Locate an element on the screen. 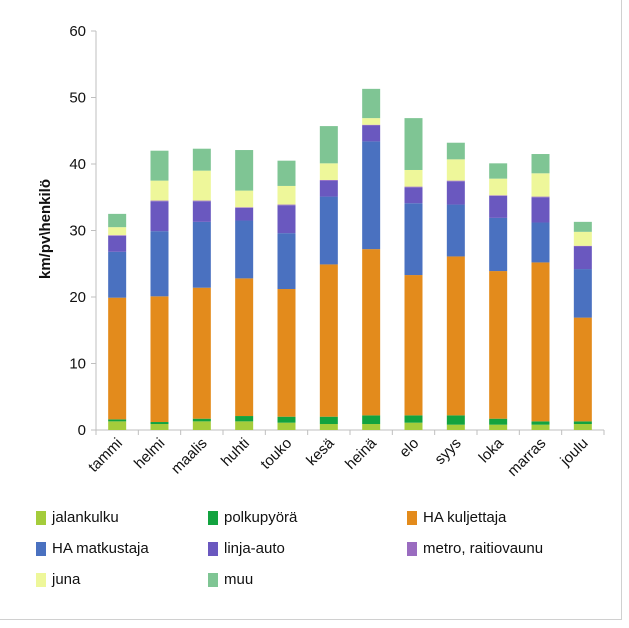 Image resolution: width=629 pixels, height=628 pixels. legend-label: polkupyörä is located at coordinates (261, 517).